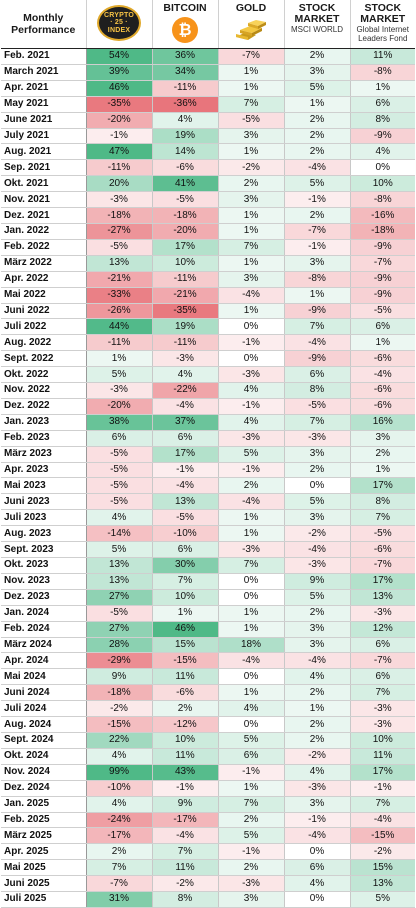  What do you see at coordinates (185, 709) in the screenshot?
I see `value-cell-bitcoin: 2%` at bounding box center [185, 709].